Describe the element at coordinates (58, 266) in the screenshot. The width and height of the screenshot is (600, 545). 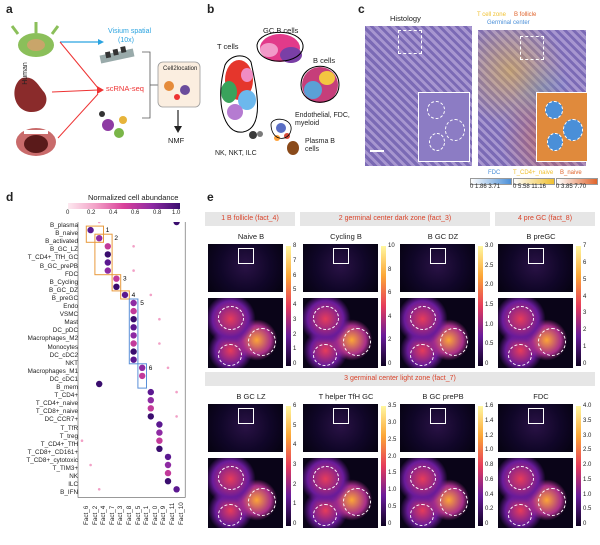
I see `dotplot-row-label: B_GC_prePB` at that location.